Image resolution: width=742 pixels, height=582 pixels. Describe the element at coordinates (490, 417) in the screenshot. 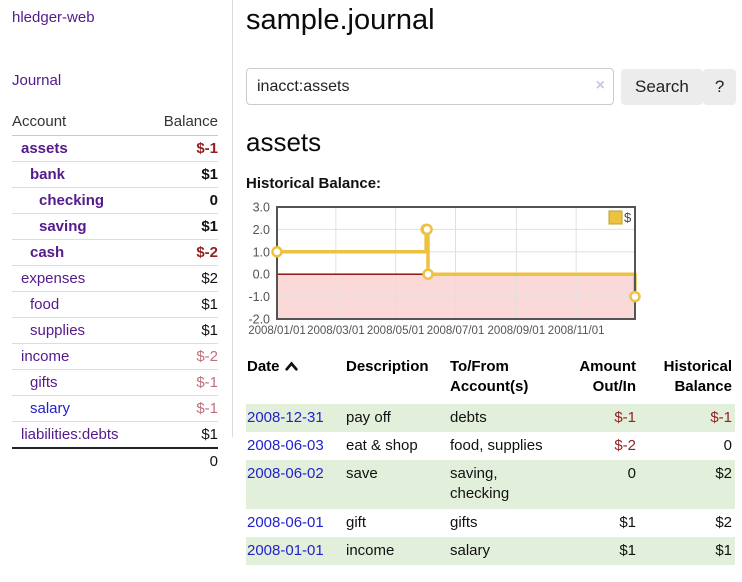

I see `transaction-row: 2008-12-31 pay off debts $-1 $-1` at that location.